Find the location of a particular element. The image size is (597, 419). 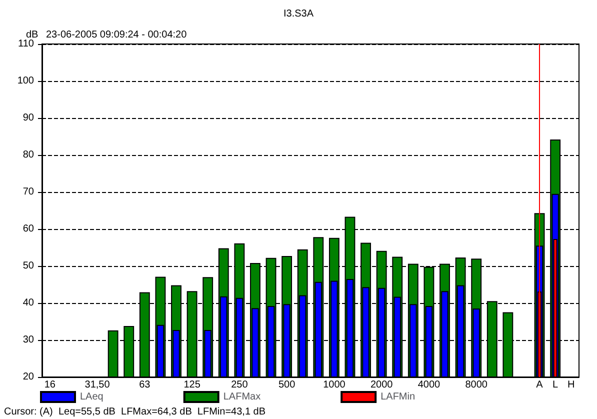

chart-title: I3.S3A is located at coordinates (298, 14).